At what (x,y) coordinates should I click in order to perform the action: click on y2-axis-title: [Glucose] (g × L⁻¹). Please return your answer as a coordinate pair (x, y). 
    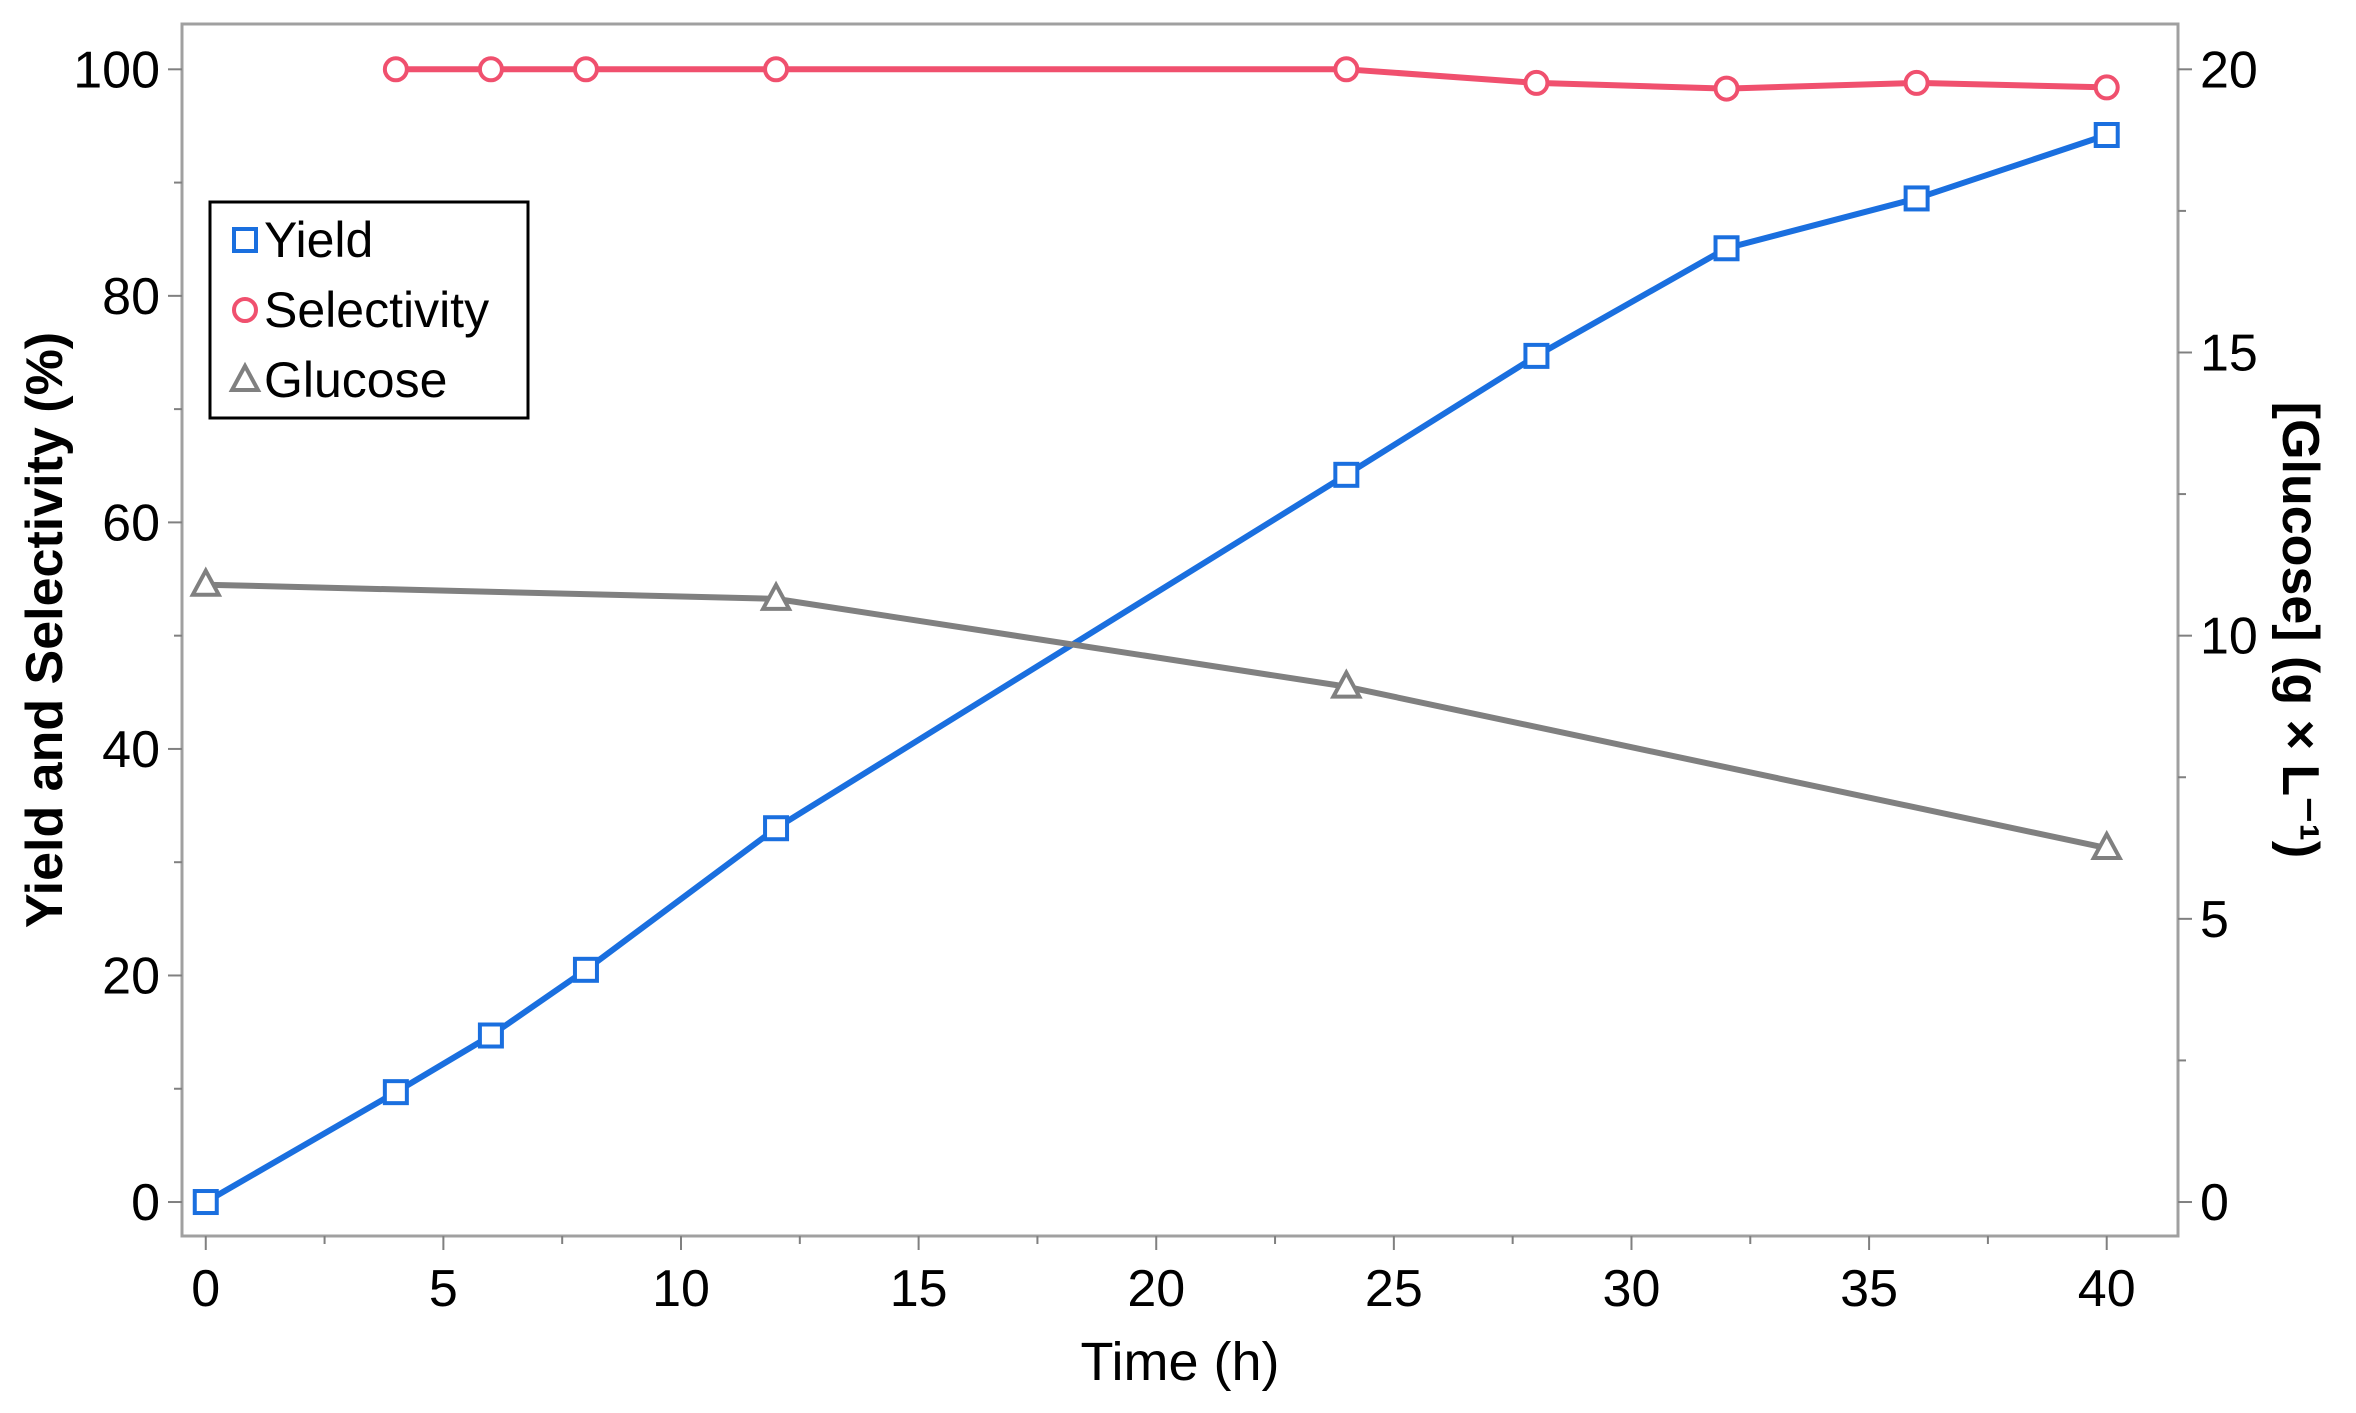
    Looking at the image, I should click on (2300, 630).